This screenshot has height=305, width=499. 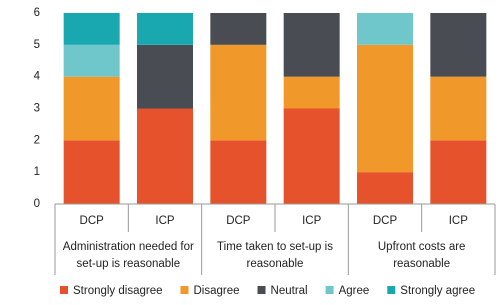 I want to click on legend-label: Disagree, so click(x=217, y=291).